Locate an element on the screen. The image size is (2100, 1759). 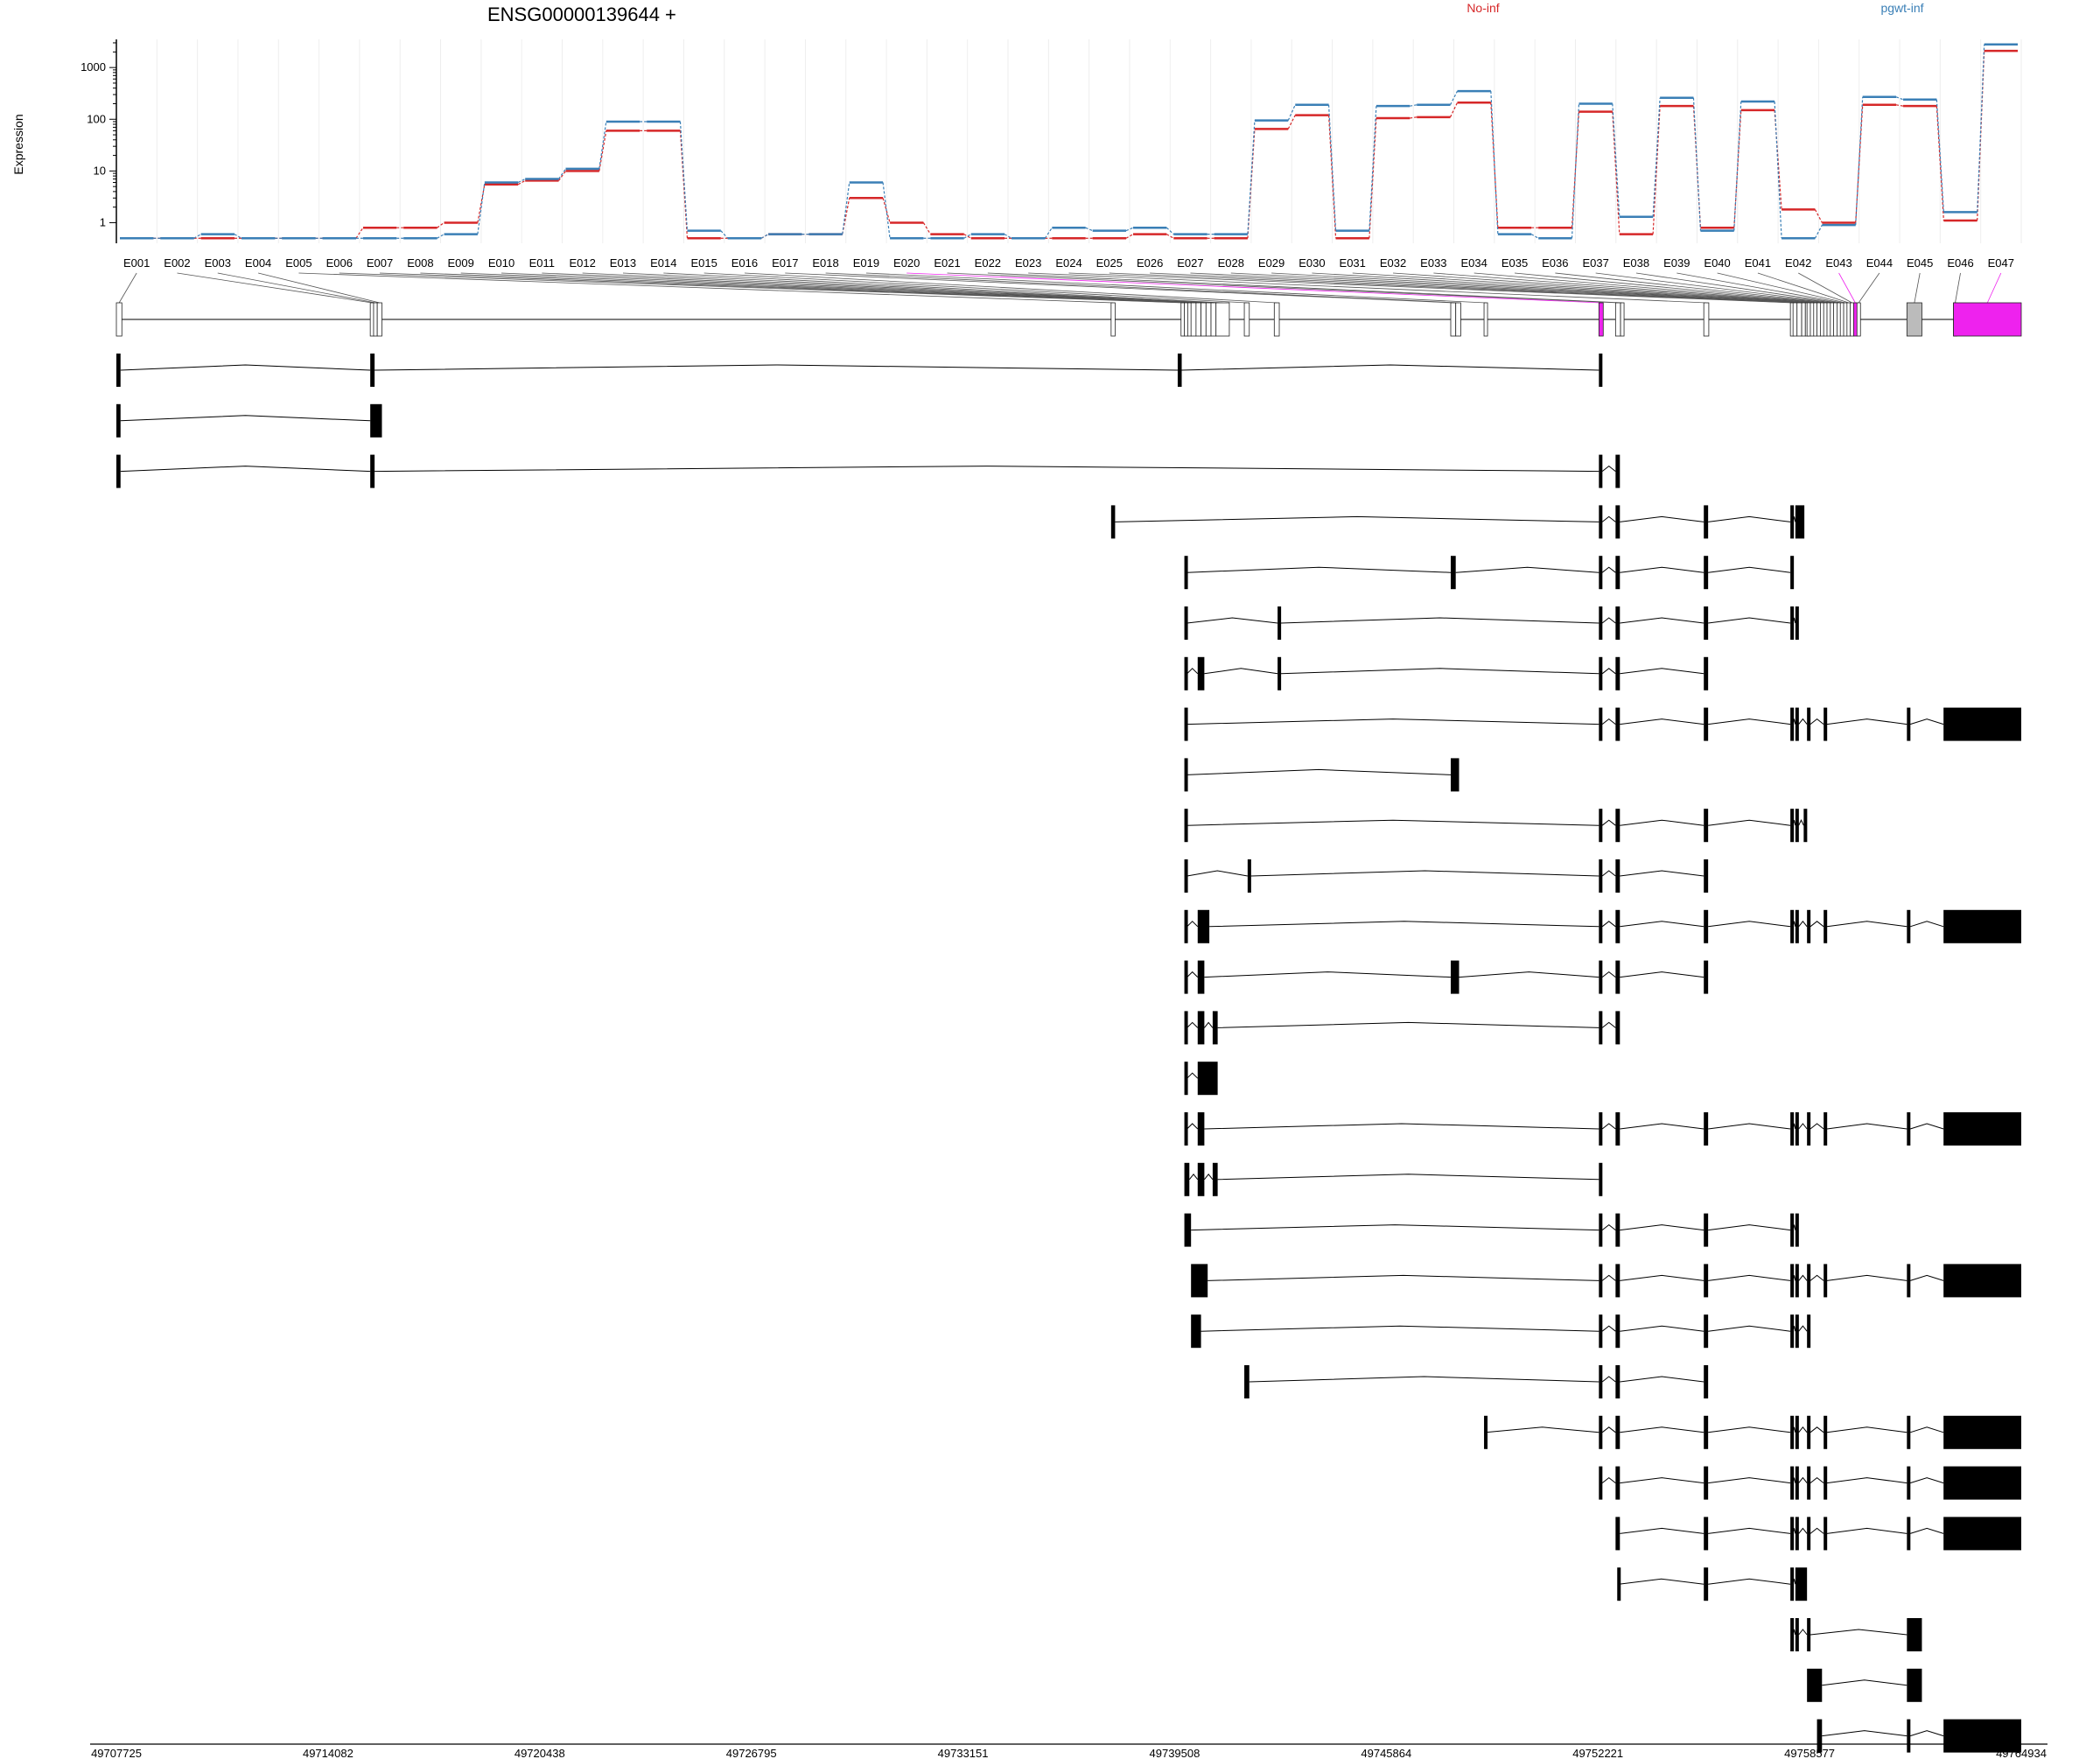
exon-label: E007 is located at coordinates (380, 263).